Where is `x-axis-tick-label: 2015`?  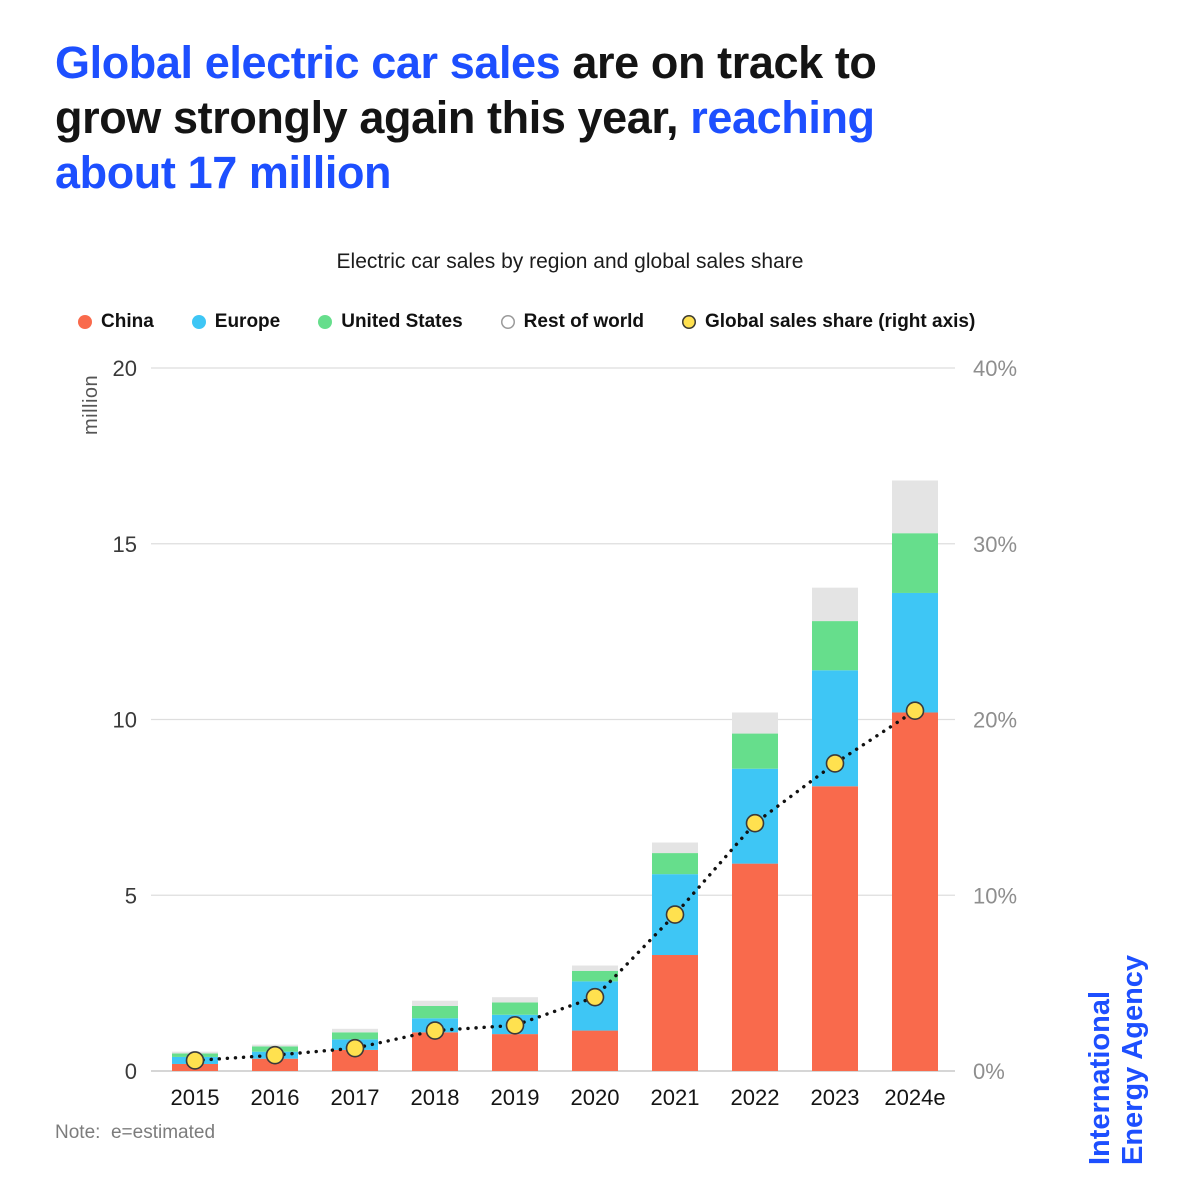
x-axis-tick-label: 2015 is located at coordinates (195, 1097).